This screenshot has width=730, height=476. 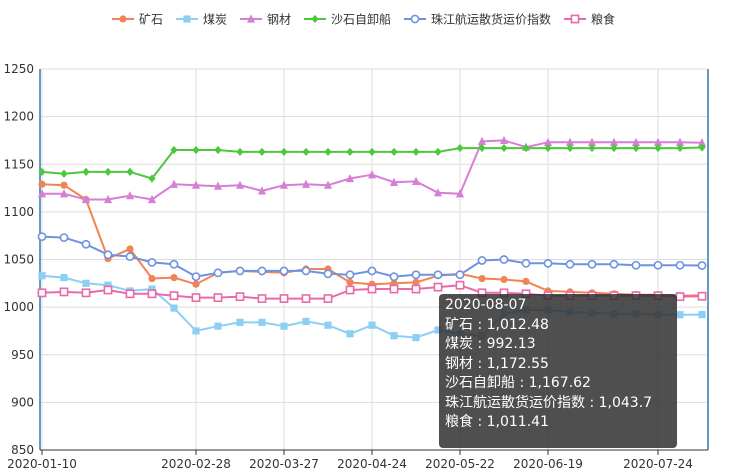 I want to click on x-tick-label: 2020-04-24, so click(x=372, y=464).